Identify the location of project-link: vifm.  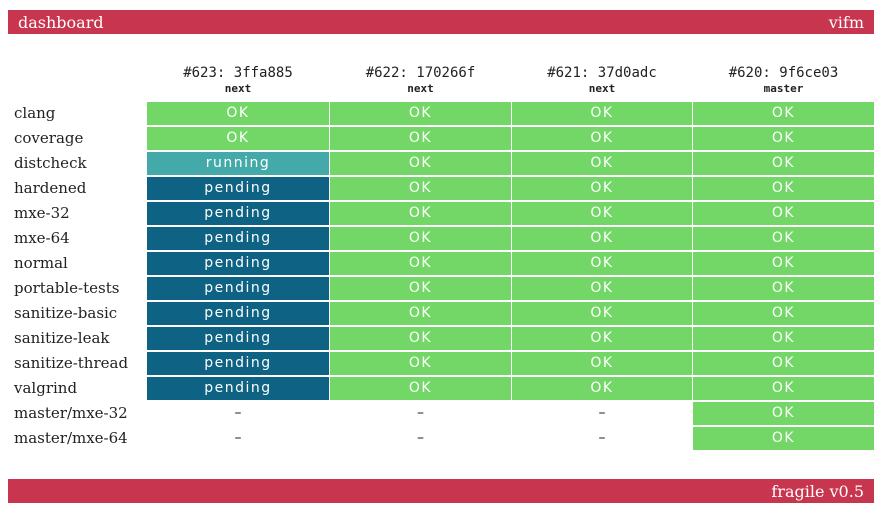
(846, 22).